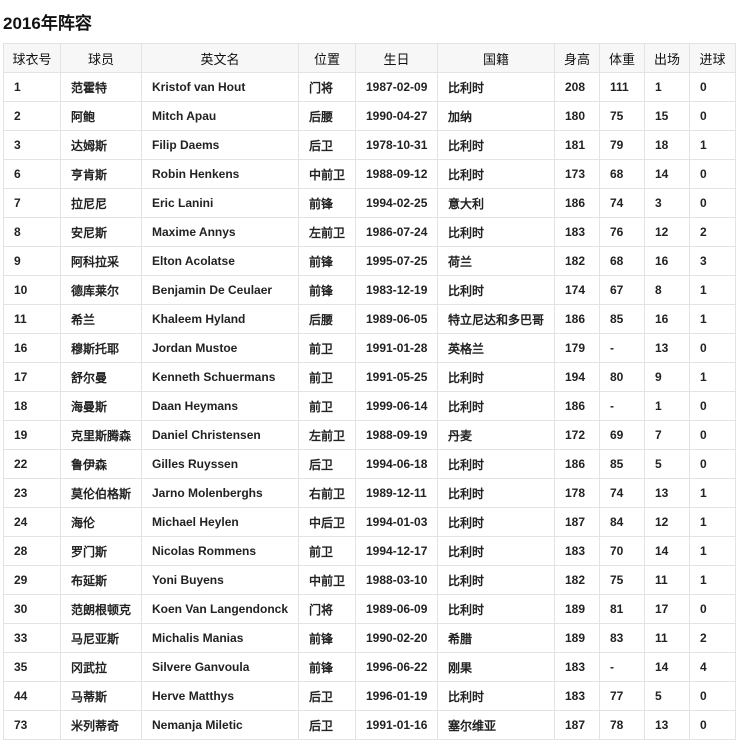 The width and height of the screenshot is (736, 745). Describe the element at coordinates (32, 261) in the screenshot. I see `cell-number: 9` at that location.